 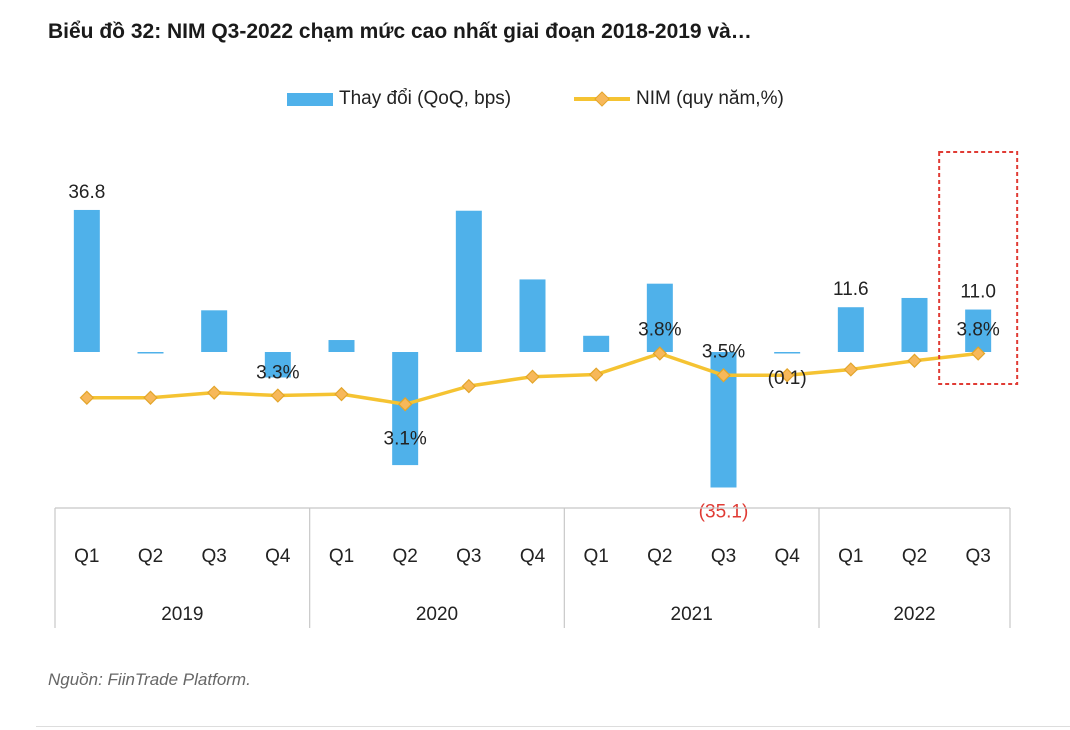 What do you see at coordinates (425, 98) in the screenshot?
I see `legend-bar-label: Thay đổi (QoQ, bps)` at bounding box center [425, 98].